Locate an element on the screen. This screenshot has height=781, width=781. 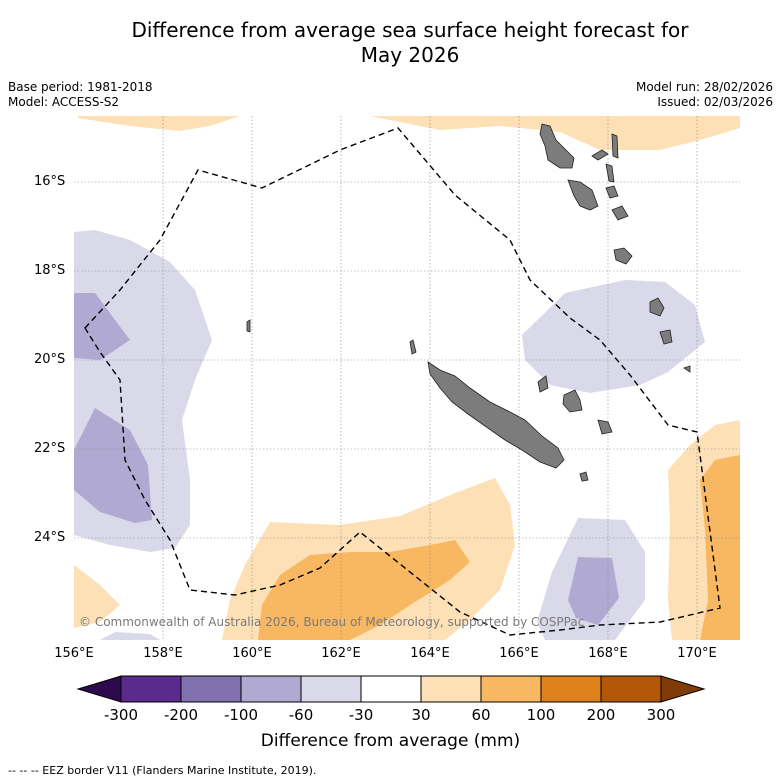
meta-left: Base period: 1981-2018 Model: ACCESS-S2 is located at coordinates (80, 95).